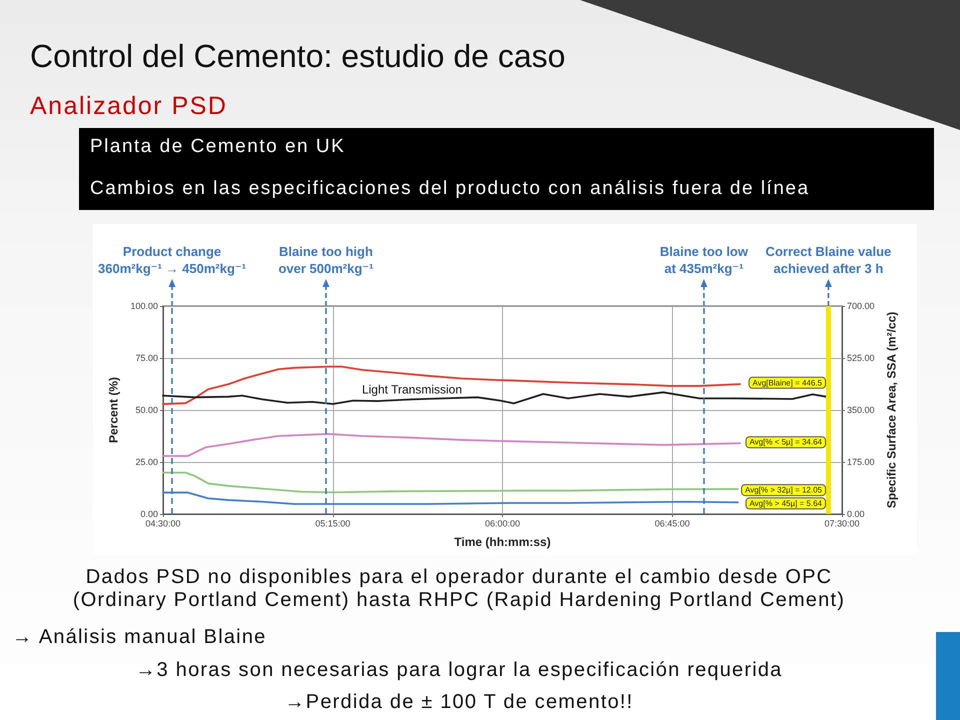 The height and width of the screenshot is (720, 960). What do you see at coordinates (218, 147) in the screenshot?
I see `text: Planta de Cemento en UK` at bounding box center [218, 147].